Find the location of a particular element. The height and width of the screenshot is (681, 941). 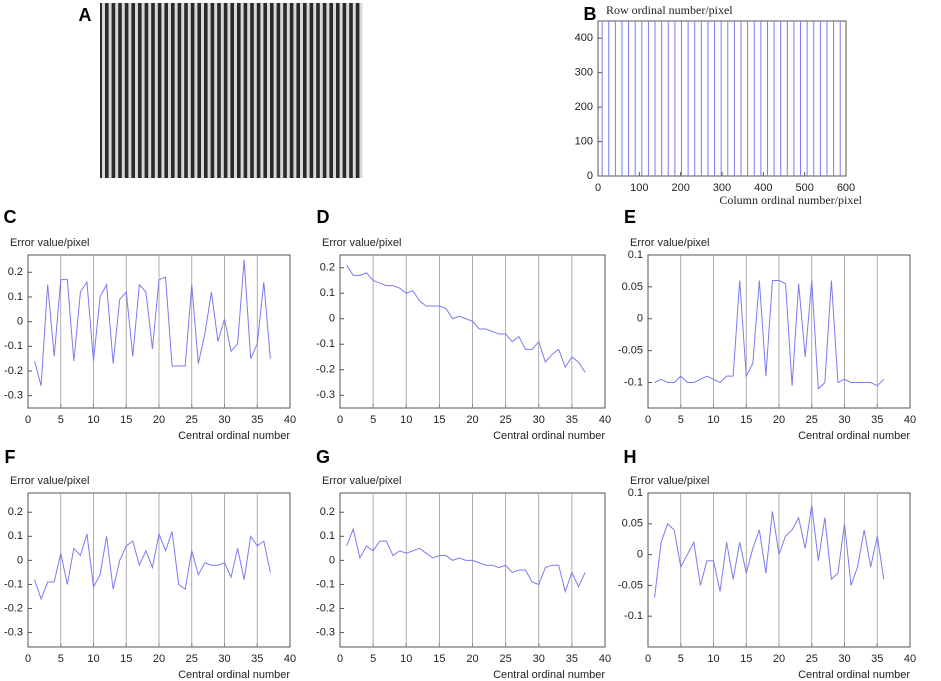

panel-letter: E is located at coordinates (630, 217).